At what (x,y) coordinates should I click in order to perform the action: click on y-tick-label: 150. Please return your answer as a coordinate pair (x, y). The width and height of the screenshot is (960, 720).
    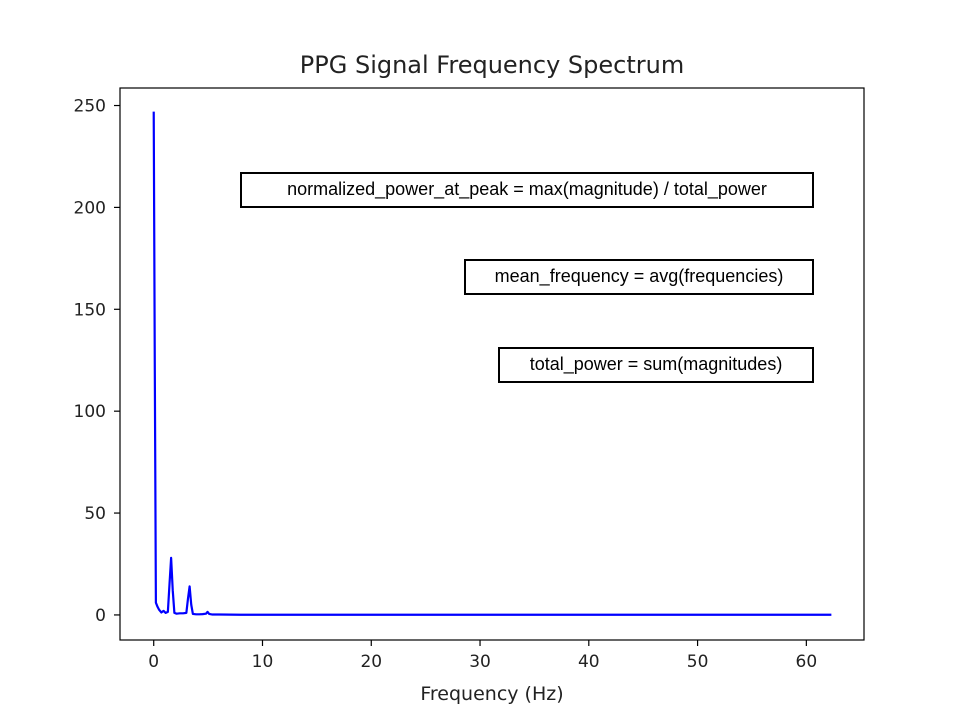
    Looking at the image, I should click on (90, 310).